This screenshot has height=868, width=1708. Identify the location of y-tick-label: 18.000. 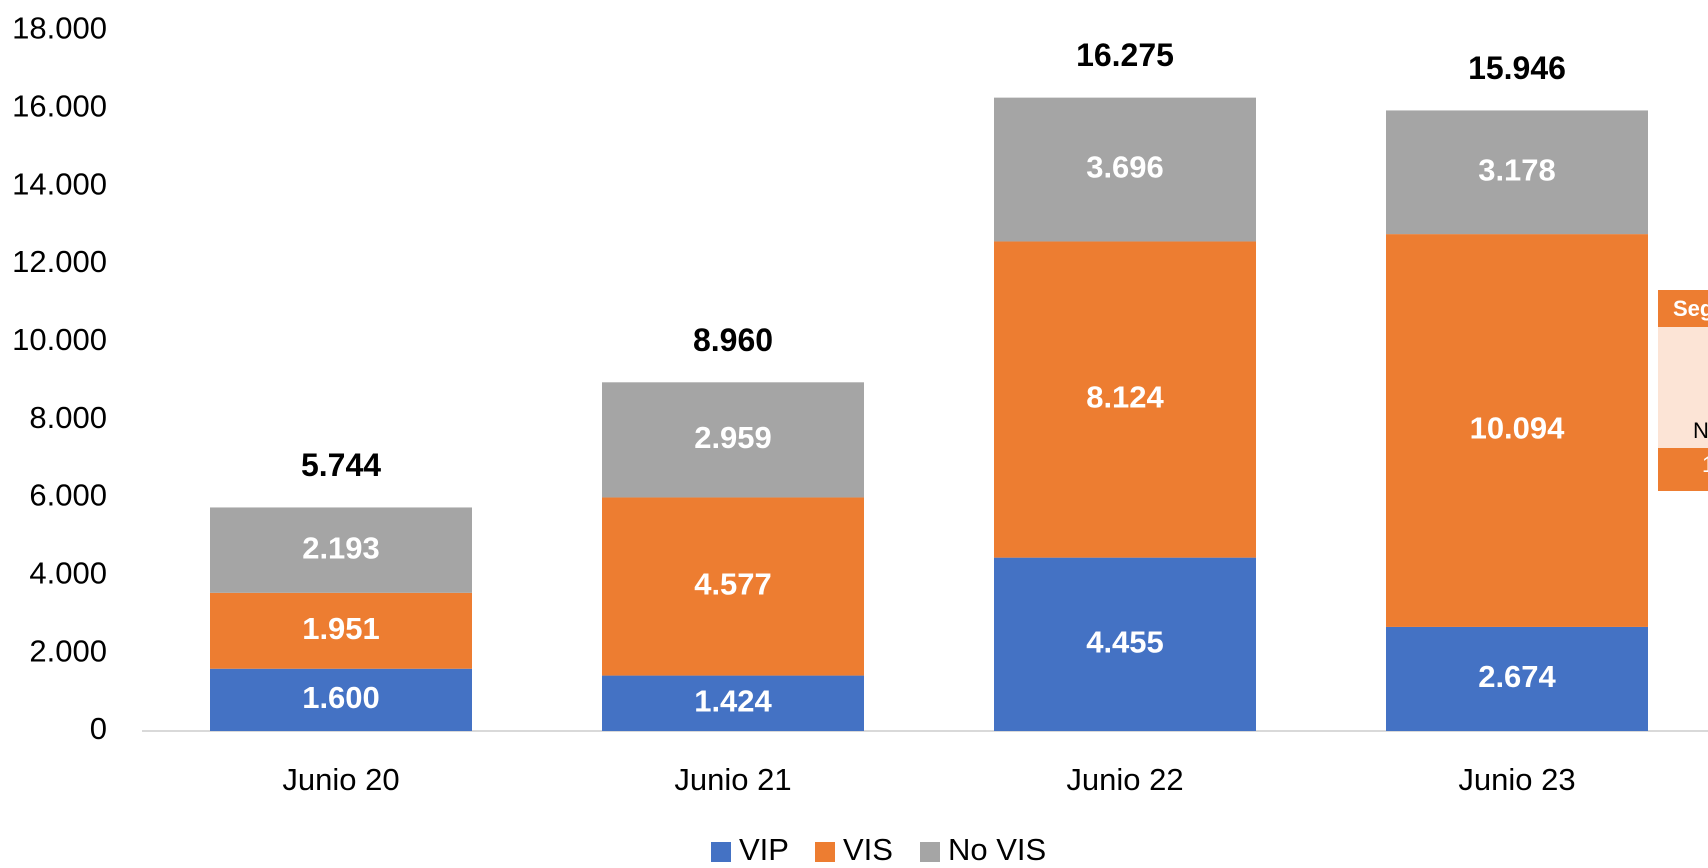
(59, 28).